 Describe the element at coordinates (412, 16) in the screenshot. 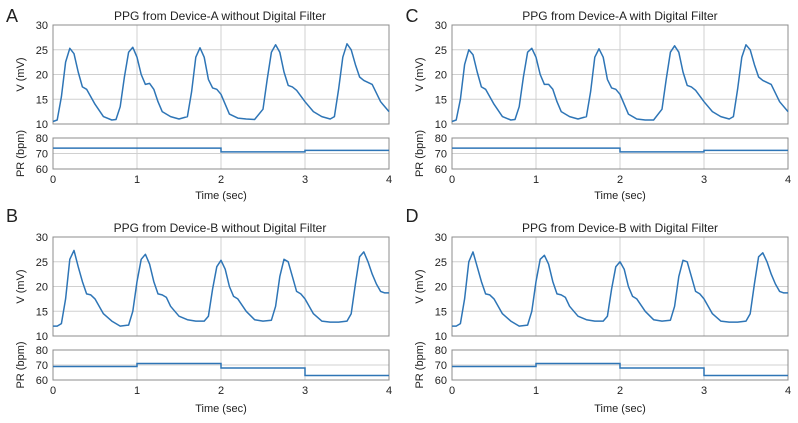

I see `panel-letter: C` at that location.